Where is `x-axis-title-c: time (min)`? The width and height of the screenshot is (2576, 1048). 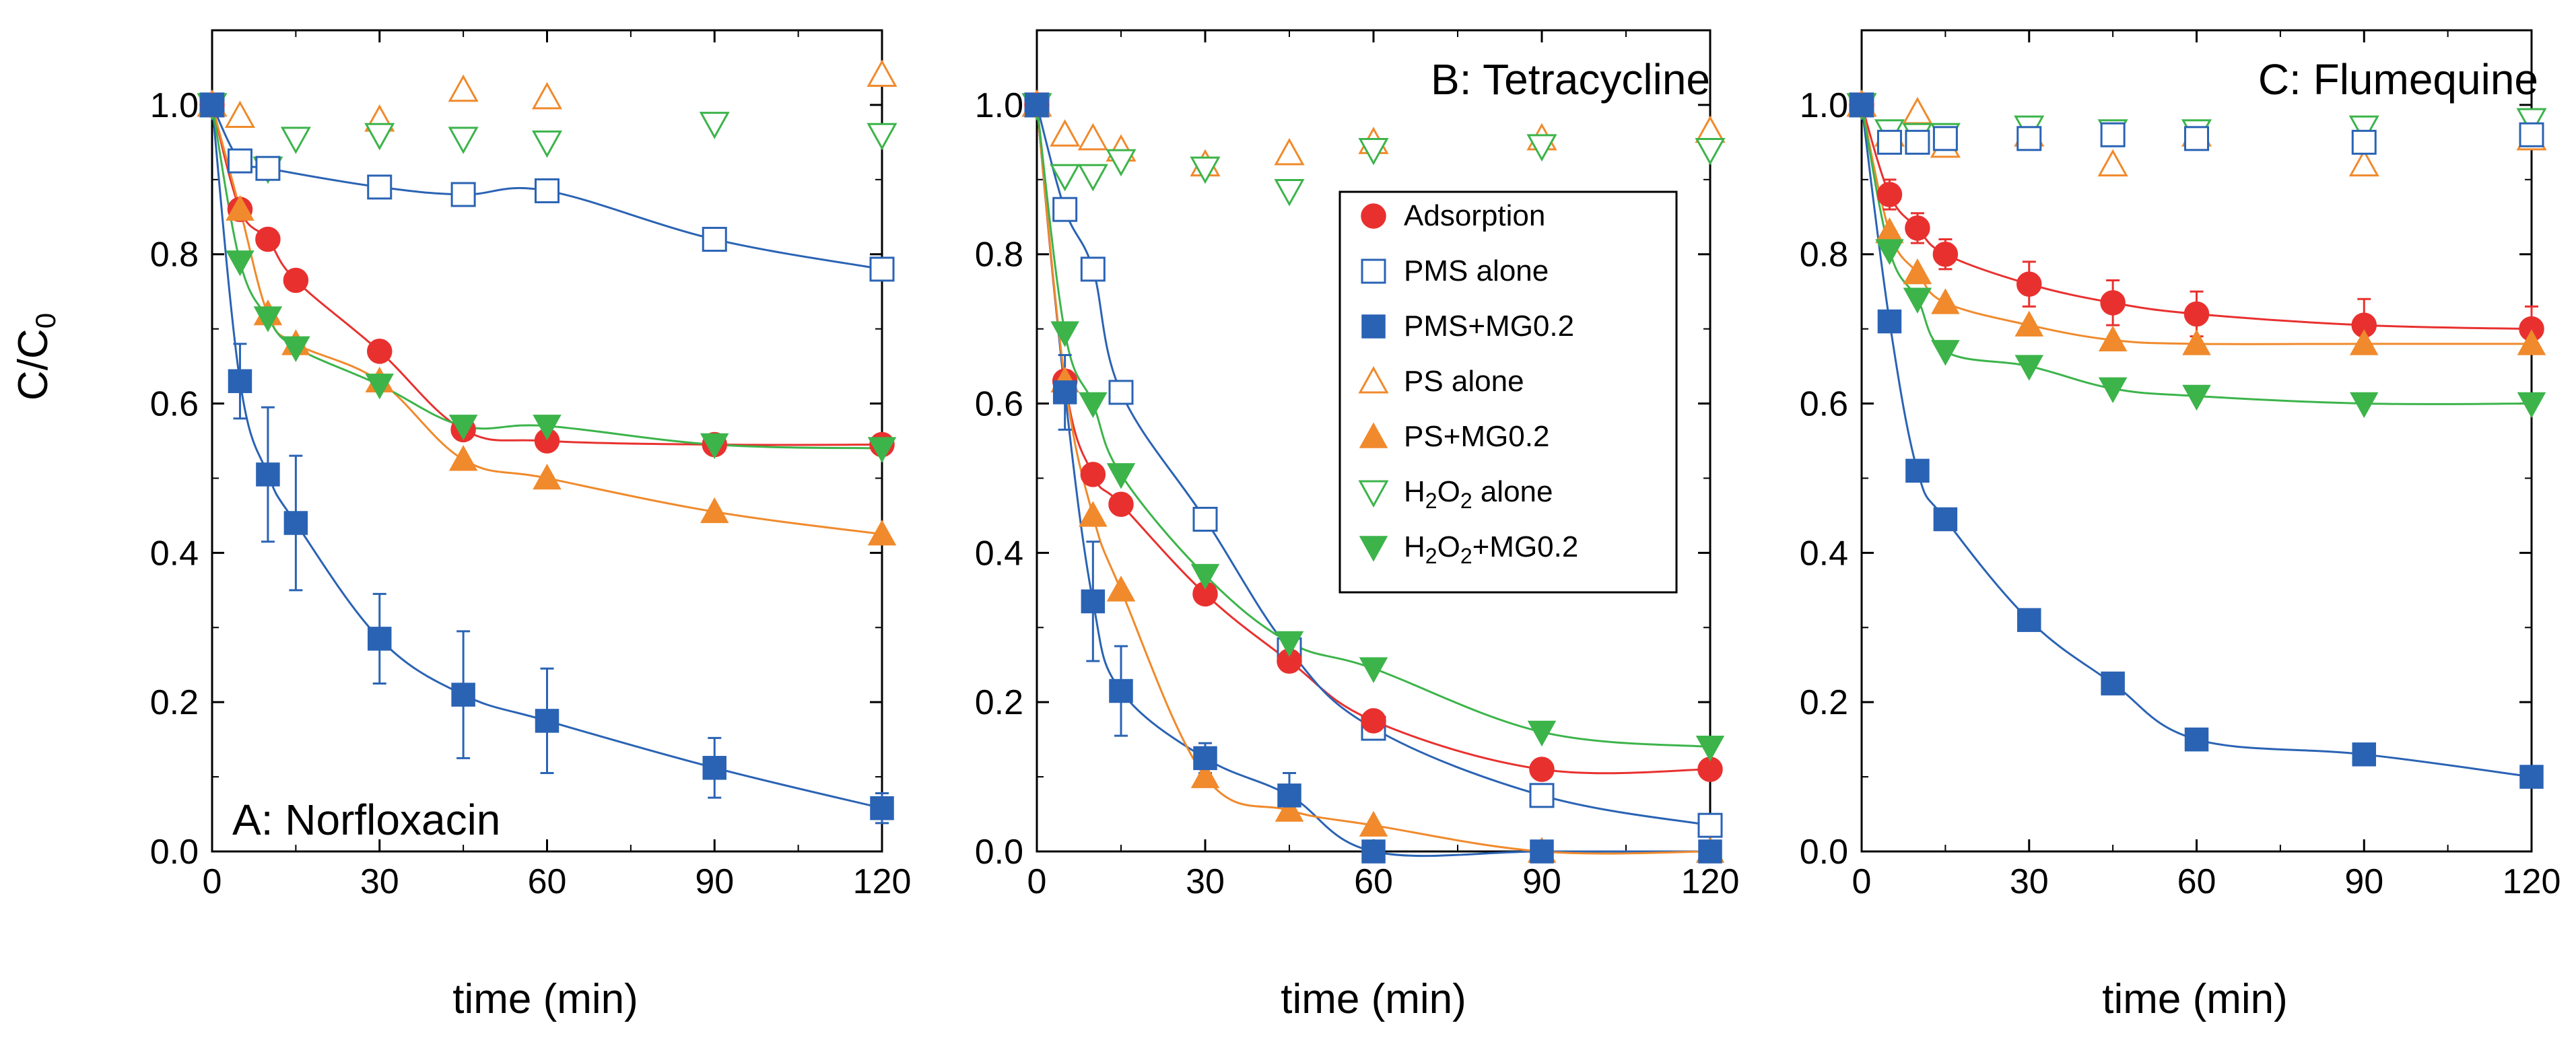 x-axis-title-c: time (min) is located at coordinates (2195, 999).